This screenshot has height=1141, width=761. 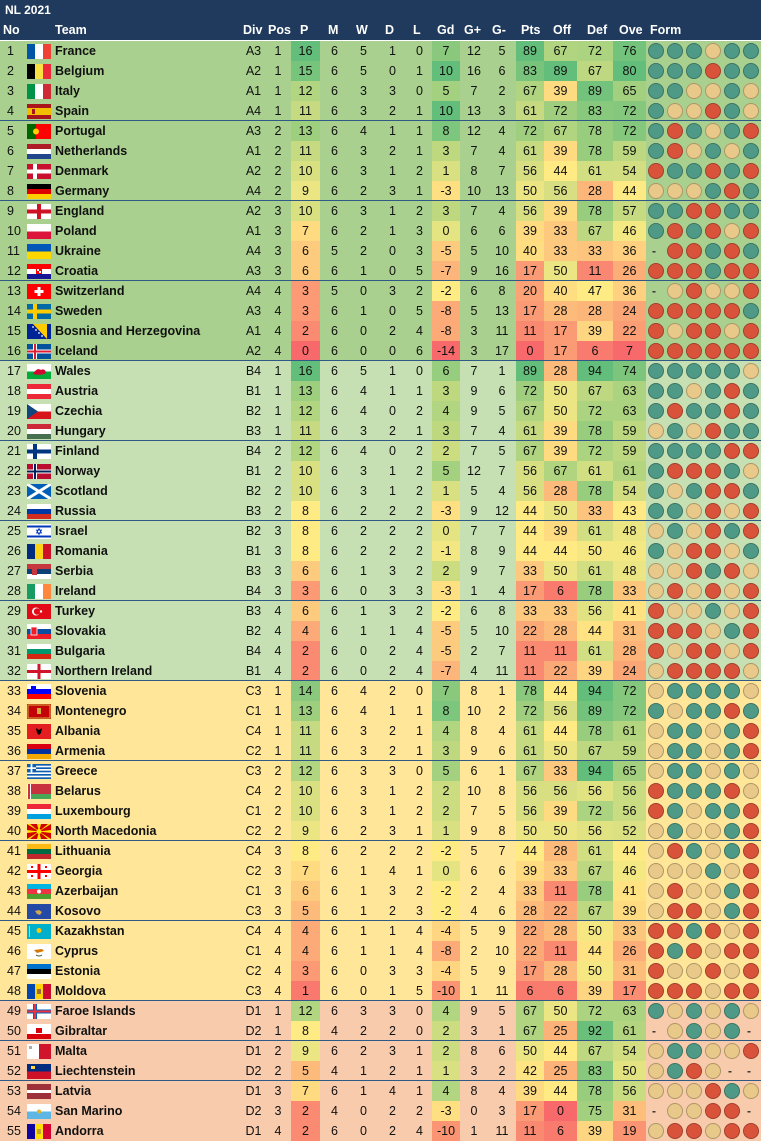 I want to click on column-header-no: No, so click(x=11, y=30).